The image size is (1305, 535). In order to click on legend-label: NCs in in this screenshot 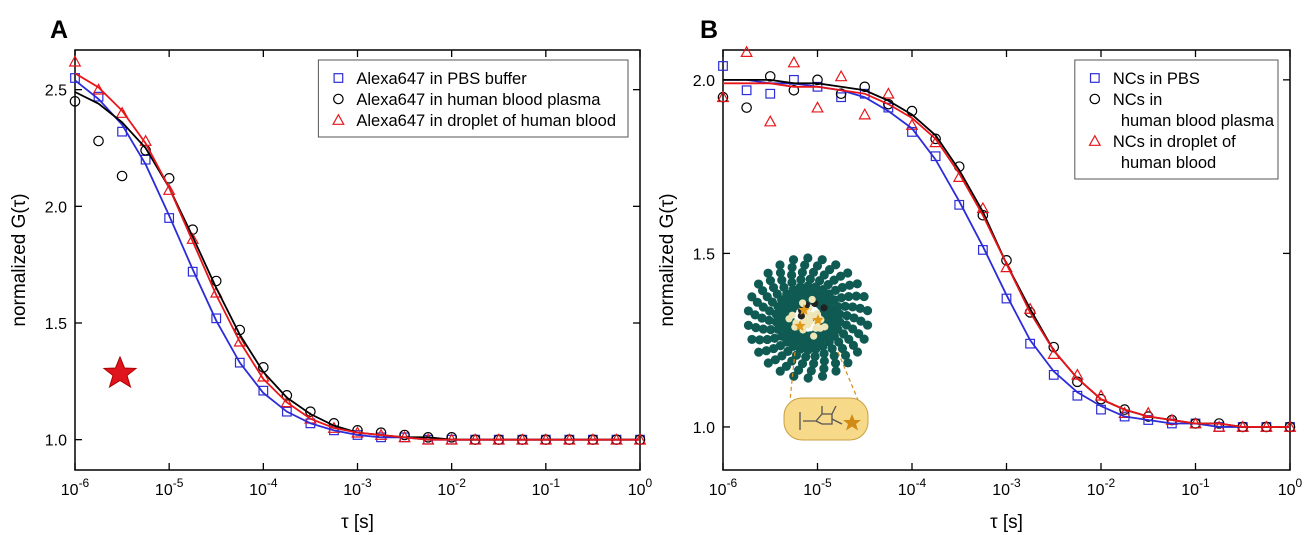, I will do `click(1138, 100)`.